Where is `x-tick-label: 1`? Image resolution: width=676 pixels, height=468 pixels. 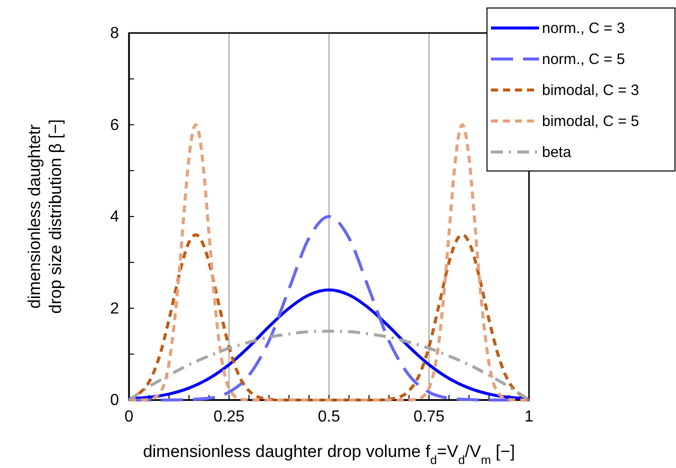 x-tick-label: 1 is located at coordinates (529, 417).